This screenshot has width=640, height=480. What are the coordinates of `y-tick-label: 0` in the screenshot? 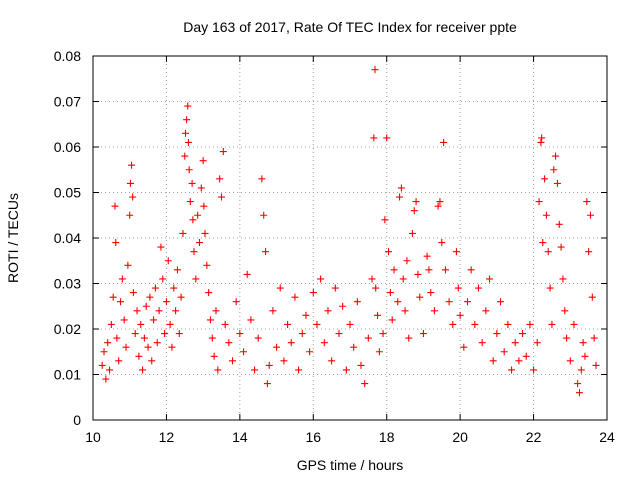 It's located at (77, 420).